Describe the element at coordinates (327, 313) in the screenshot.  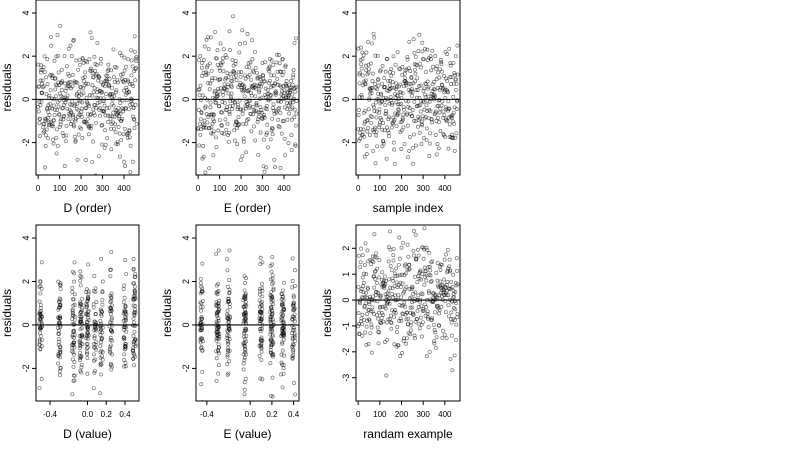
I see `y-axis-label: residuals` at that location.